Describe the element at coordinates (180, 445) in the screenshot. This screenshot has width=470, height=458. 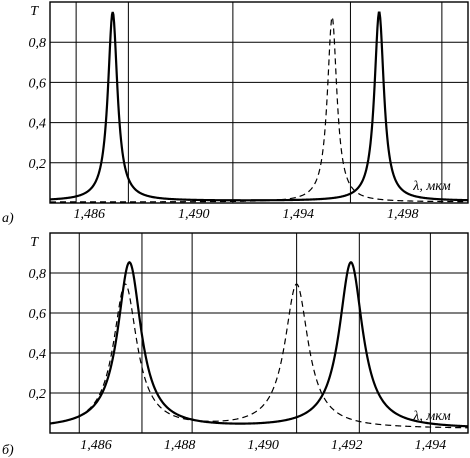
I see `x-tick-label: 1,488` at that location.